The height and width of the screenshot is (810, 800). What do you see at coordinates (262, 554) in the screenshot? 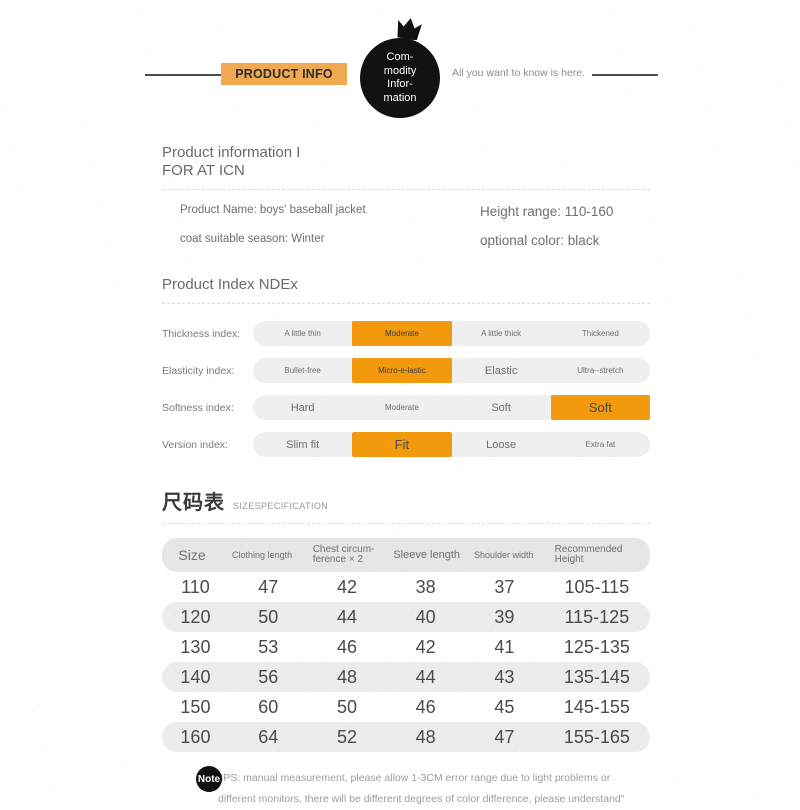
I see `size-col-clothing: Clothing length` at bounding box center [262, 554].